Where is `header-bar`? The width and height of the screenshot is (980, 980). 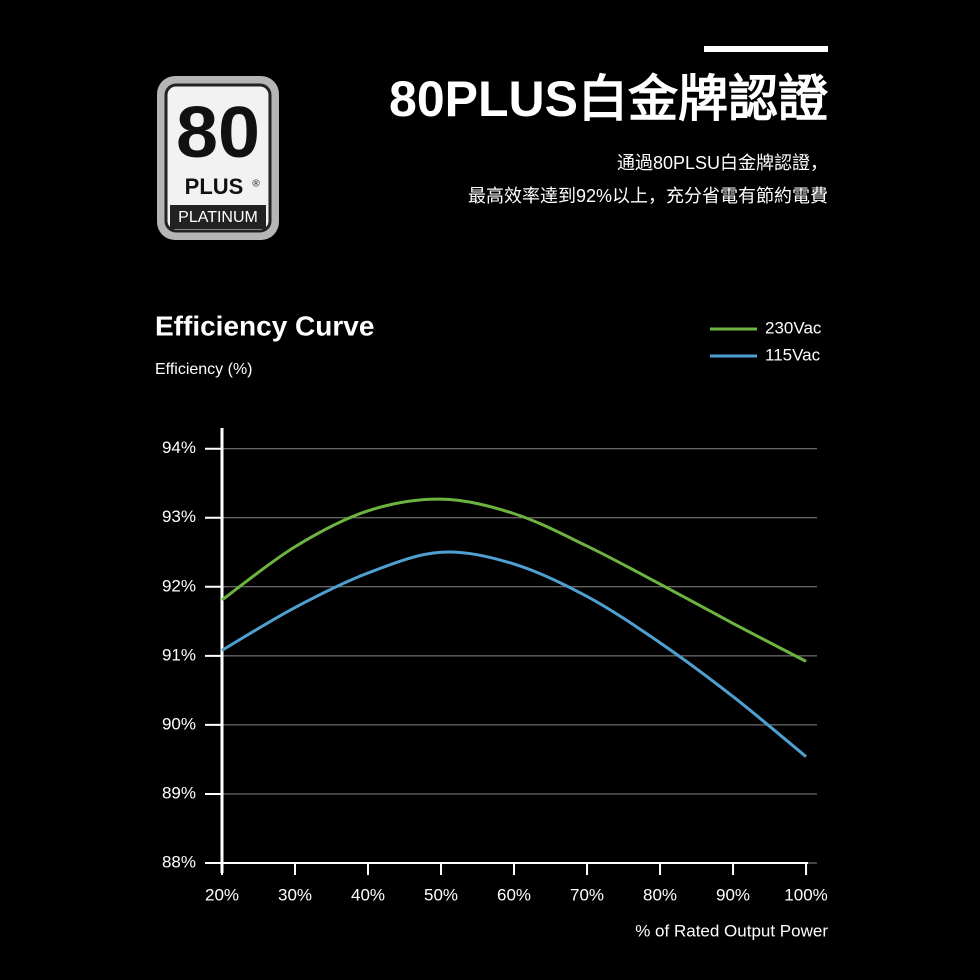 header-bar is located at coordinates (766, 49).